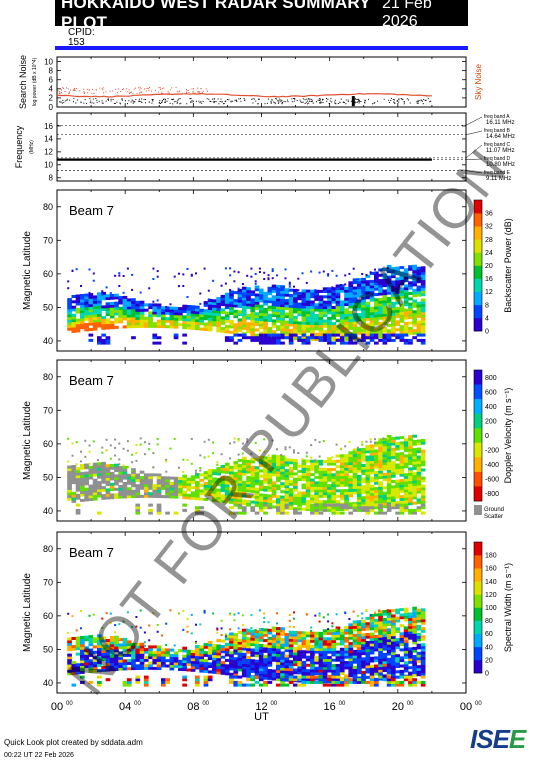  Describe the element at coordinates (246, 304) in the screenshot. I see `power-data` at that location.